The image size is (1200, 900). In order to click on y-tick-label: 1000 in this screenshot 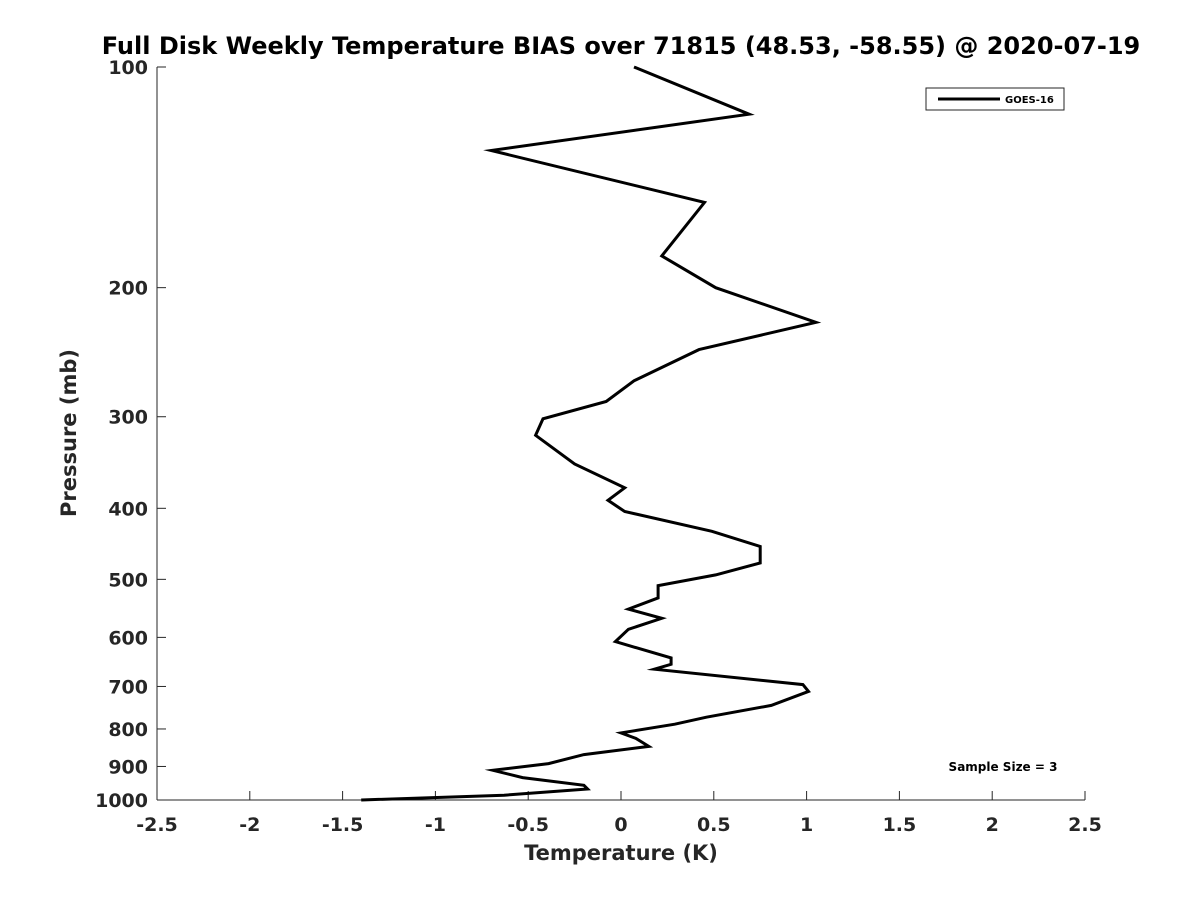, I will do `click(121, 801)`.